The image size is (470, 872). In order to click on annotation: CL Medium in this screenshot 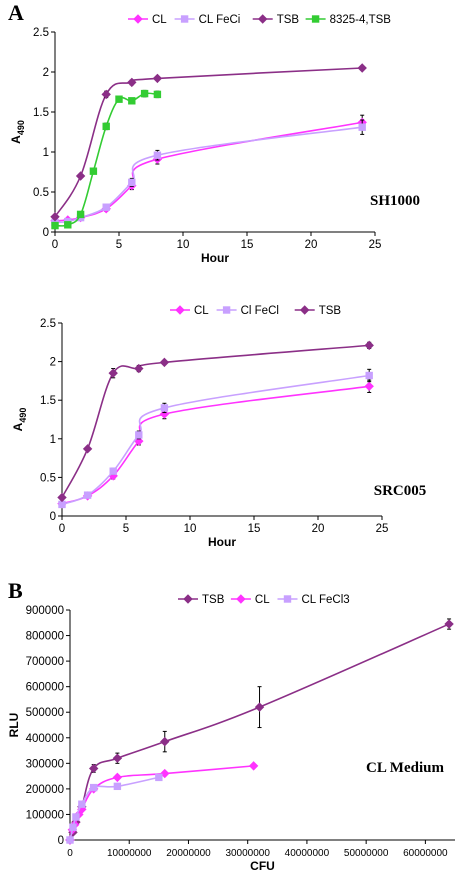, I will do `click(405, 768)`.